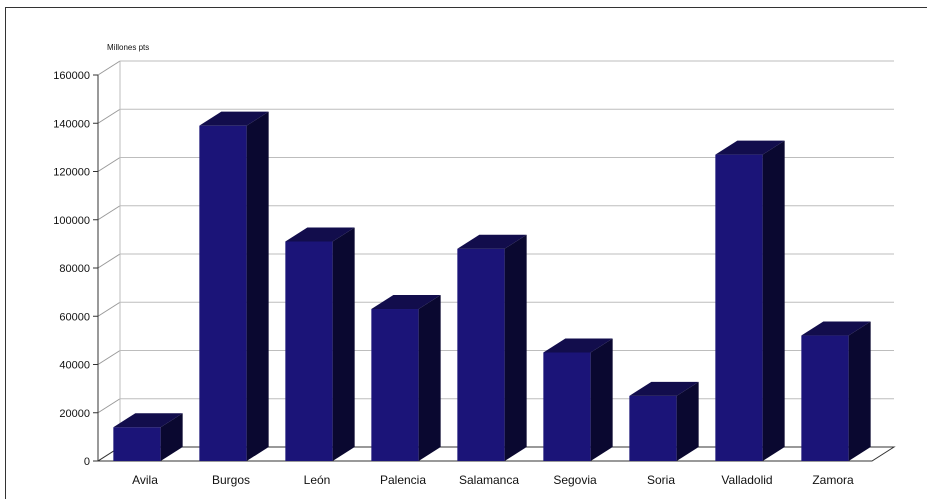  What do you see at coordinates (71, 173) in the screenshot?
I see `y-tick-label: 120000` at bounding box center [71, 173].